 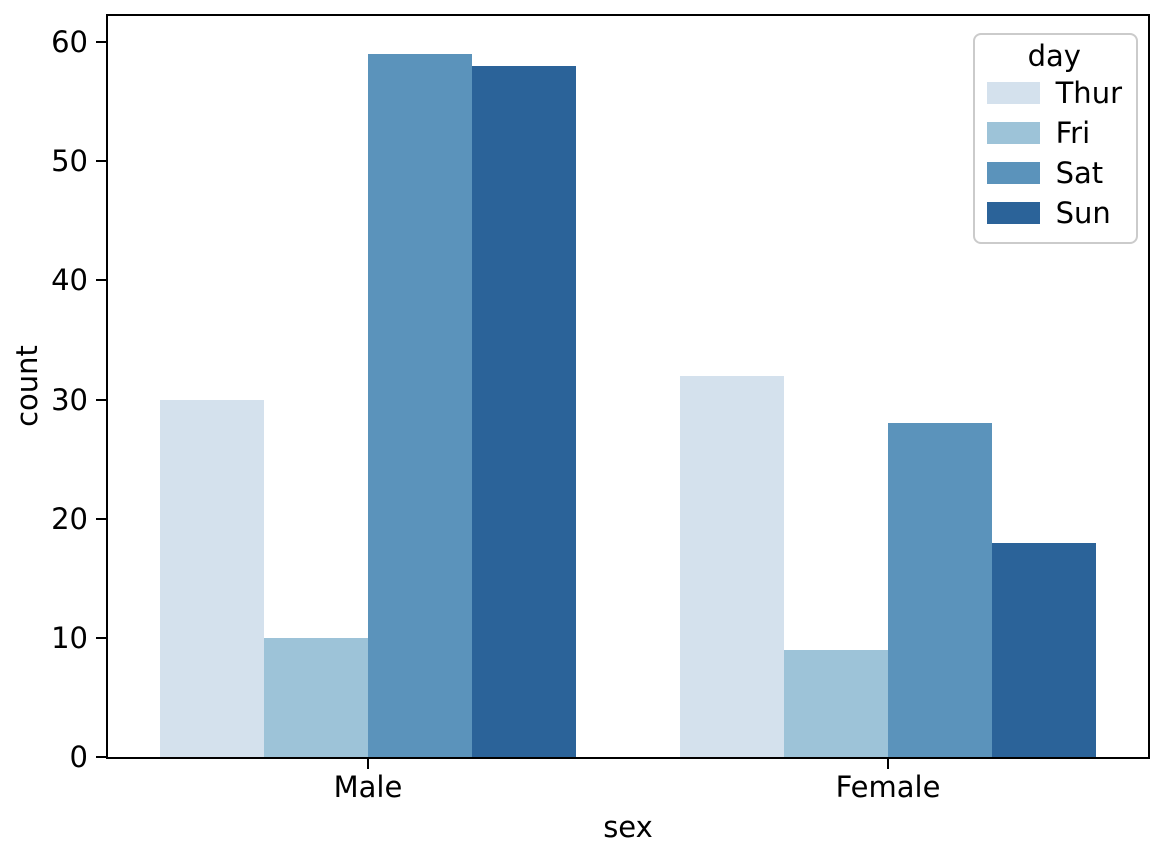 What do you see at coordinates (212, 578) in the screenshot?
I see `bar-male-thur` at bounding box center [212, 578].